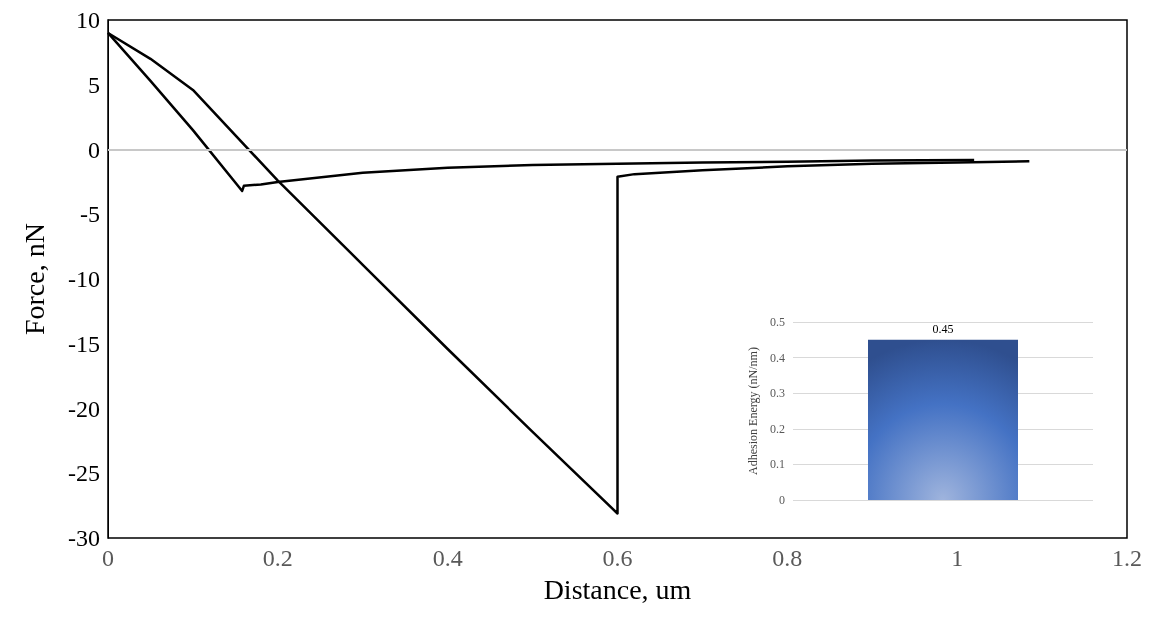 The image size is (1157, 618). I want to click on x-axis-title: Distance, um, so click(617, 589).